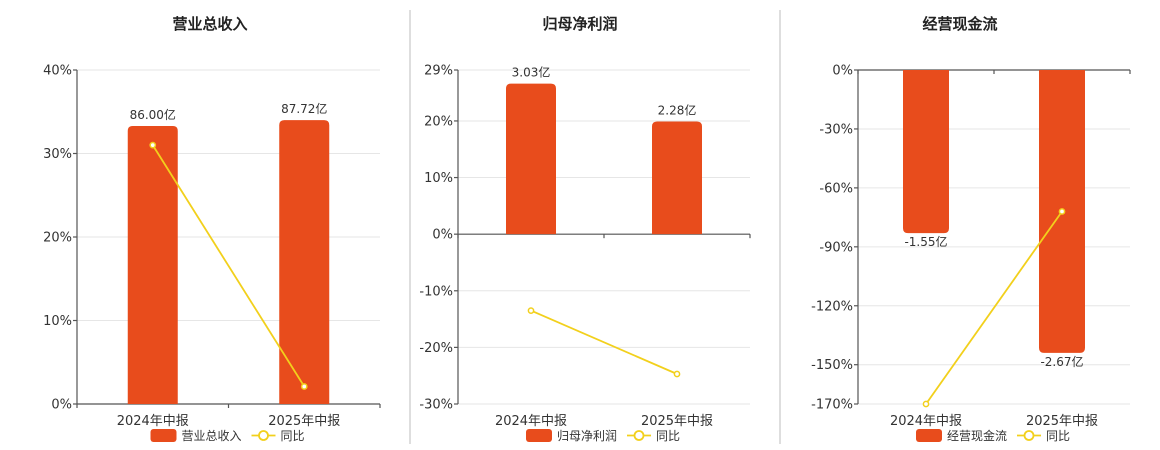 This screenshot has width=1160, height=450. I want to click on legend-bar-label: 营业总收入, so click(212, 436).